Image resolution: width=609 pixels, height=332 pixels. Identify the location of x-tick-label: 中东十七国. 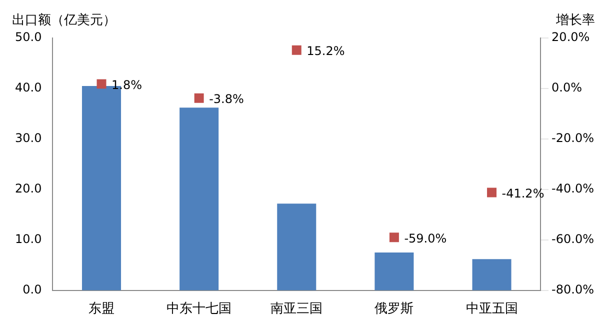
(199, 309).